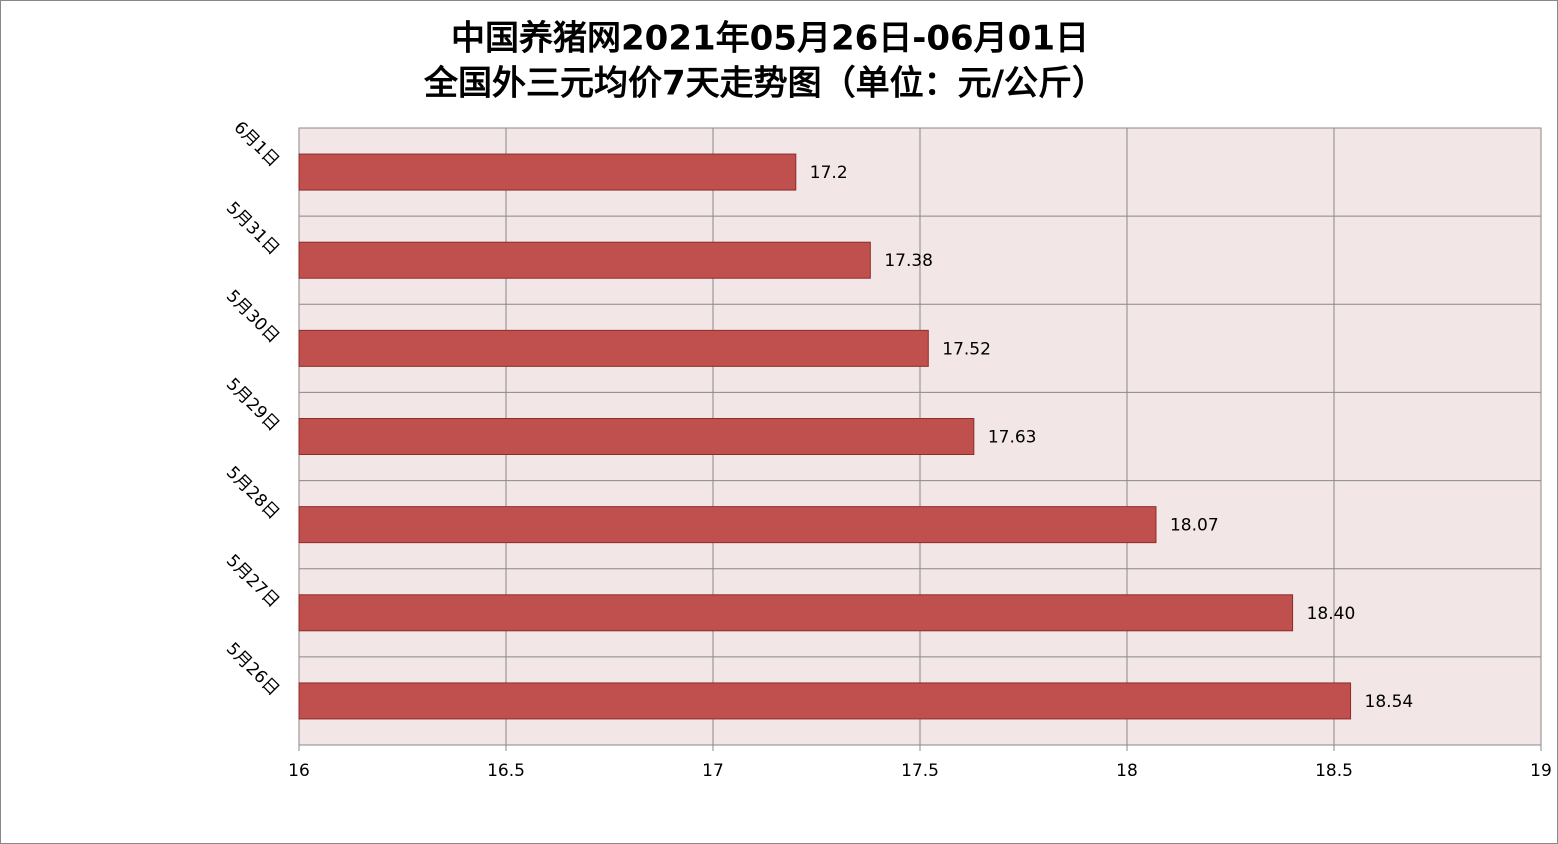 This screenshot has width=1558, height=844. I want to click on chart-subtitle: 全国外三元均价7天走势图（单位：元/公斤）, so click(764, 84).